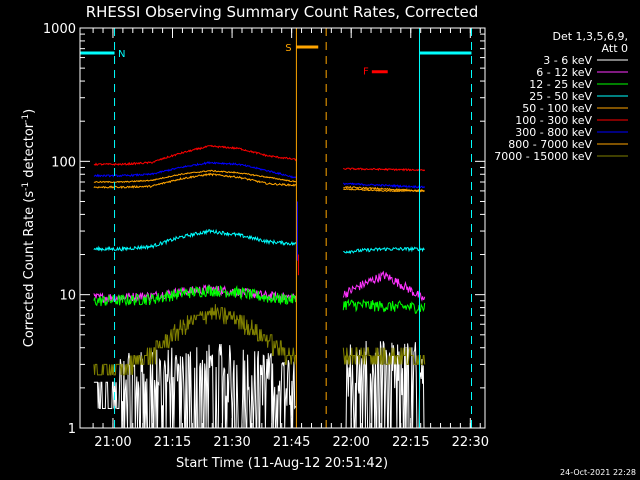 This screenshot has width=640, height=480. Describe the element at coordinates (26, 118) in the screenshot. I see `y-axis-label-sup2: -1` at that location.